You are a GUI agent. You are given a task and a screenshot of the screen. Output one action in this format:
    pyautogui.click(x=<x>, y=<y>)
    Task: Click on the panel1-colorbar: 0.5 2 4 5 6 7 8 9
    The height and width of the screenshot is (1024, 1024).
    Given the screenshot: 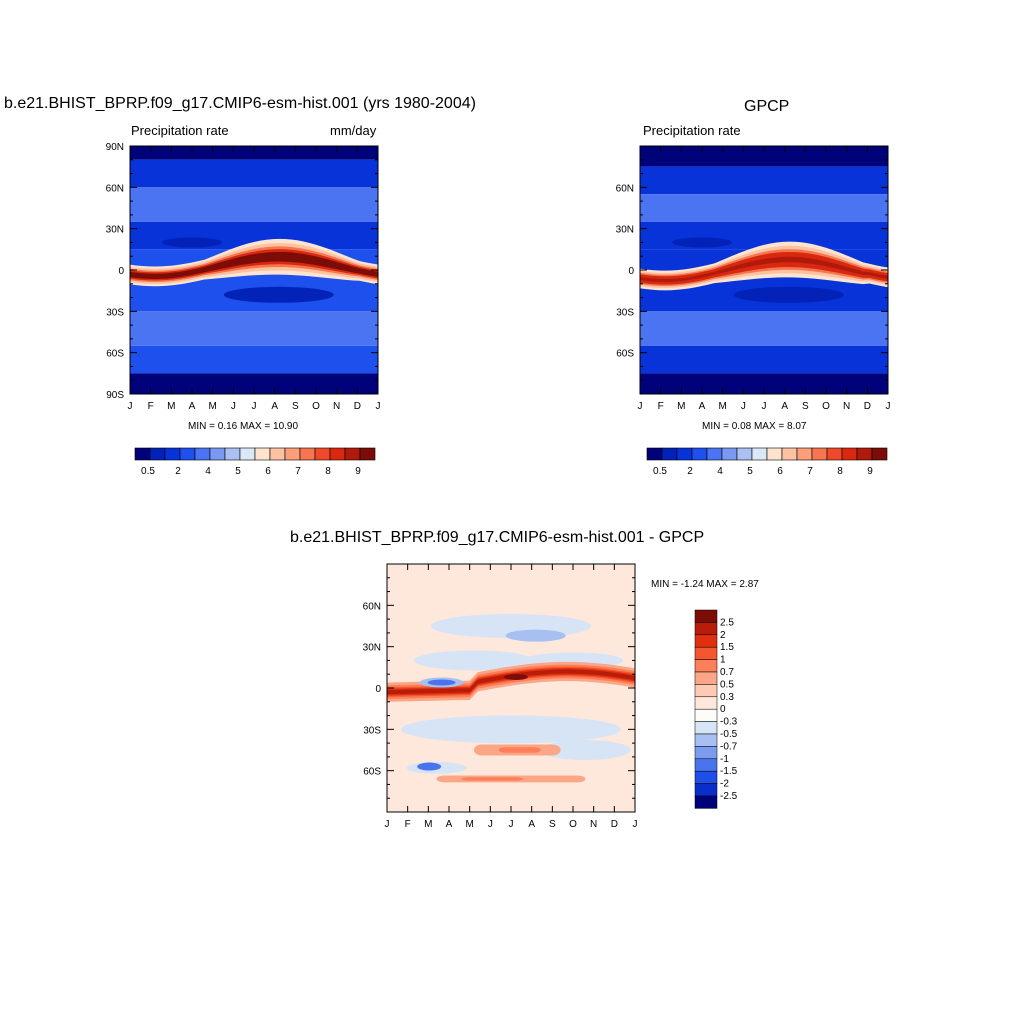 What is the action you would take?
    pyautogui.click(x=255, y=462)
    